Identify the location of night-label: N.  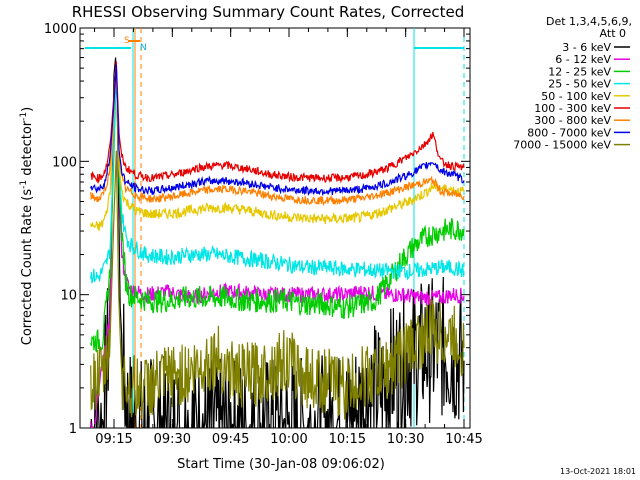
(143, 48).